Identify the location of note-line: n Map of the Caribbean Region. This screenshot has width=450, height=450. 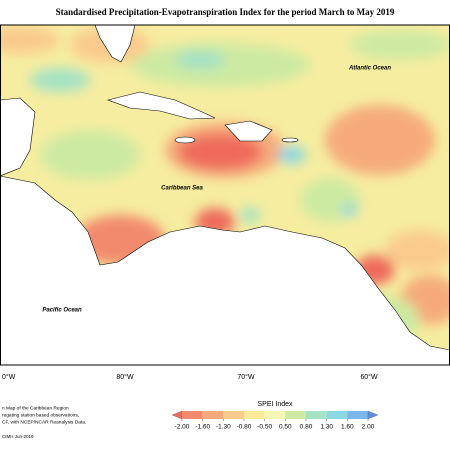
(35, 408).